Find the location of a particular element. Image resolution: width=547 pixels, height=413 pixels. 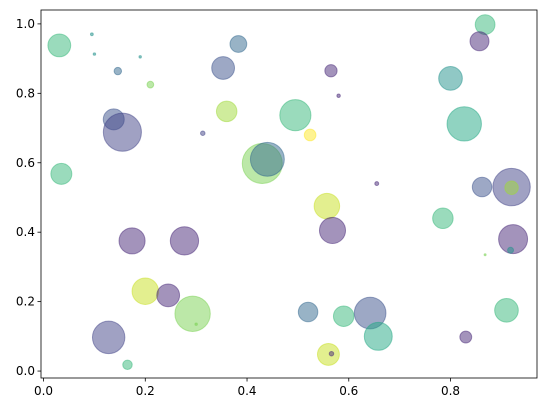

y-tick-label: 1.0 is located at coordinates (25, 24).